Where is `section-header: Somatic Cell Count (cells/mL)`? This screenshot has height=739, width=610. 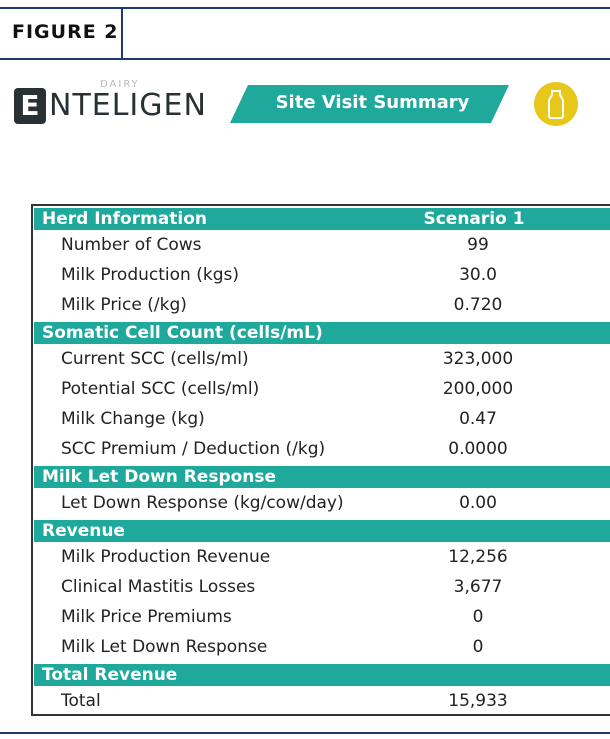
section-header: Somatic Cell Count (cells/mL) is located at coordinates (322, 333).